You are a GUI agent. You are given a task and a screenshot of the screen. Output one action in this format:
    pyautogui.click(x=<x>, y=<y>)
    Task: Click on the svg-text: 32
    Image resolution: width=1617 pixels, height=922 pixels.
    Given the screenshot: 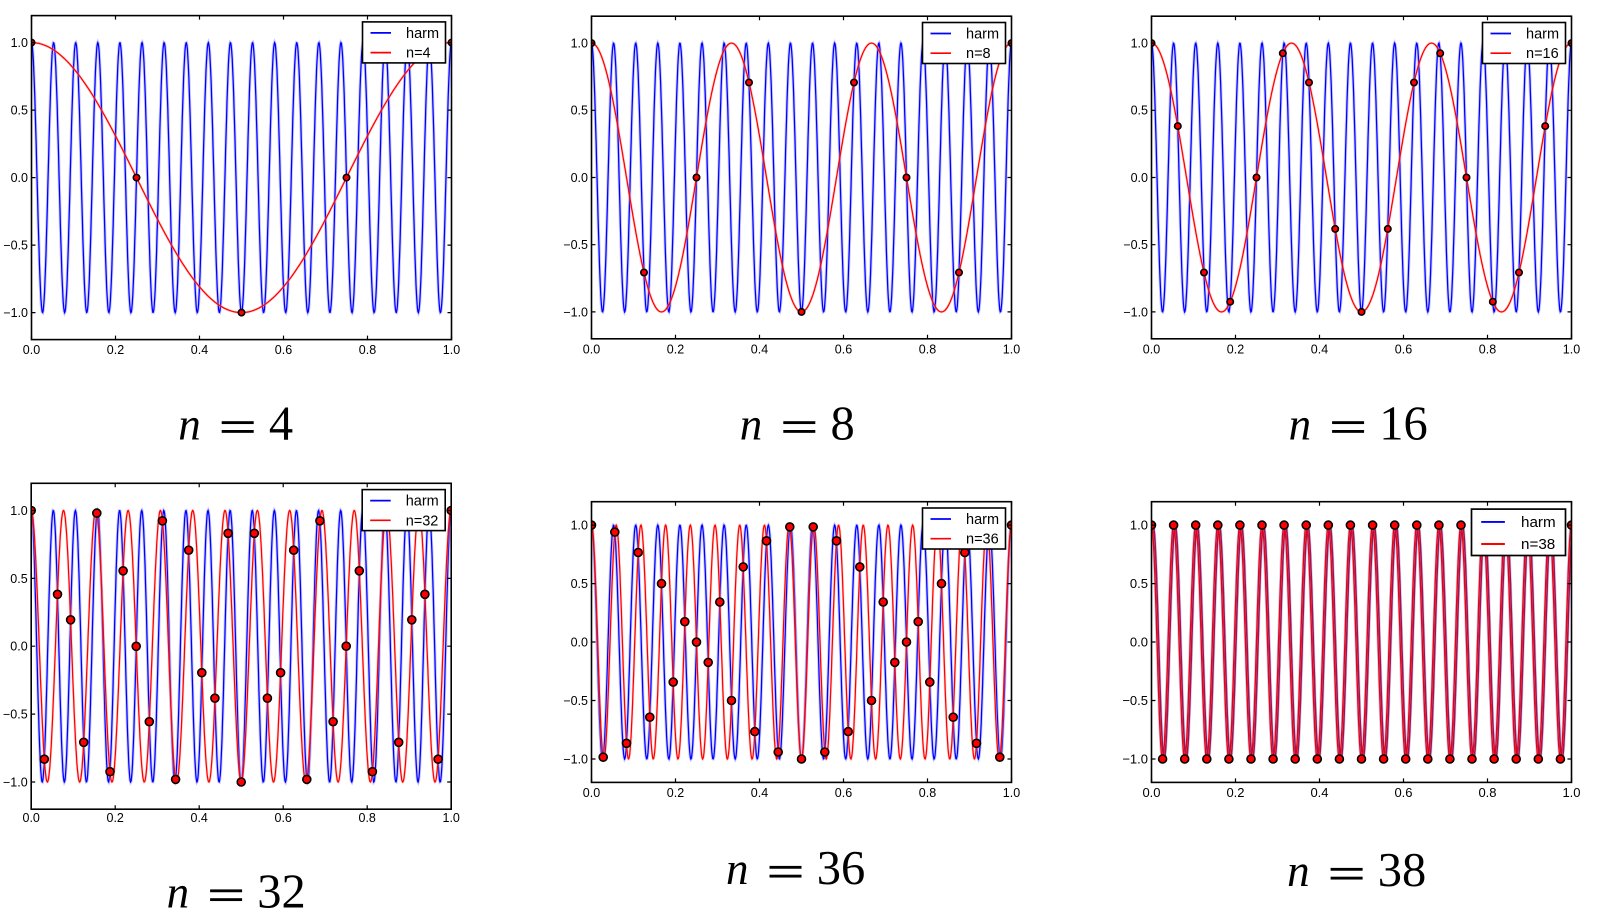 What is the action you would take?
    pyautogui.click(x=281, y=892)
    